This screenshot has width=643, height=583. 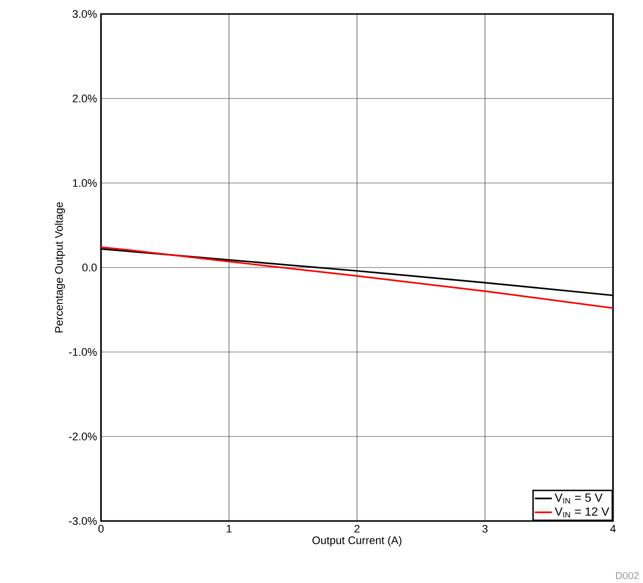 I want to click on legend-label: V$_{IN}$ = 12 V, so click(x=582, y=512).